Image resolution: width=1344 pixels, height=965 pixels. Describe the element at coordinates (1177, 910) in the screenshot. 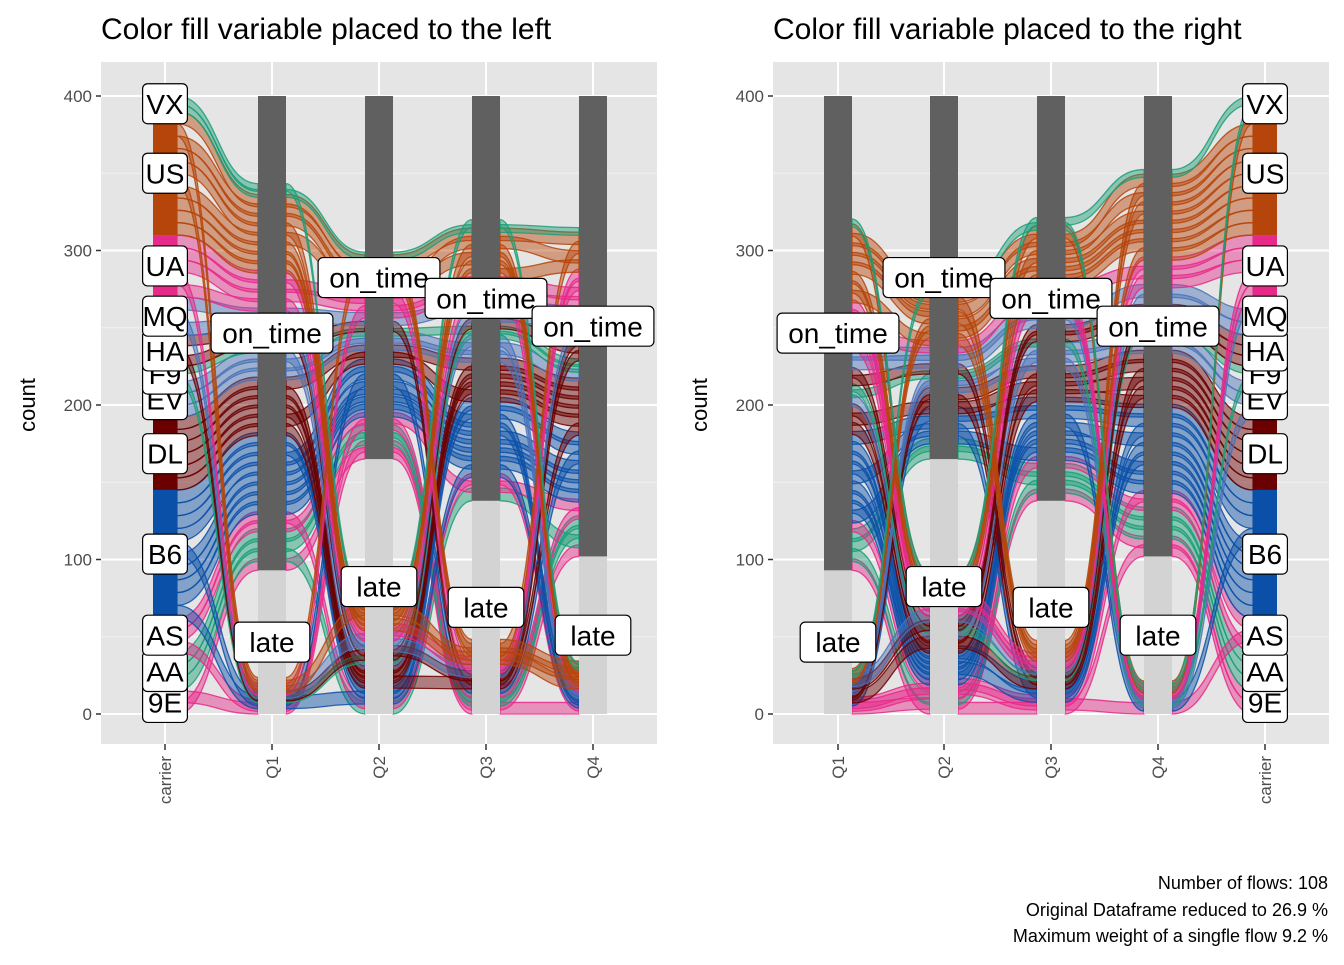

I see `caption-line-reduced: Original Dataframe reduced to 26.9 %` at that location.